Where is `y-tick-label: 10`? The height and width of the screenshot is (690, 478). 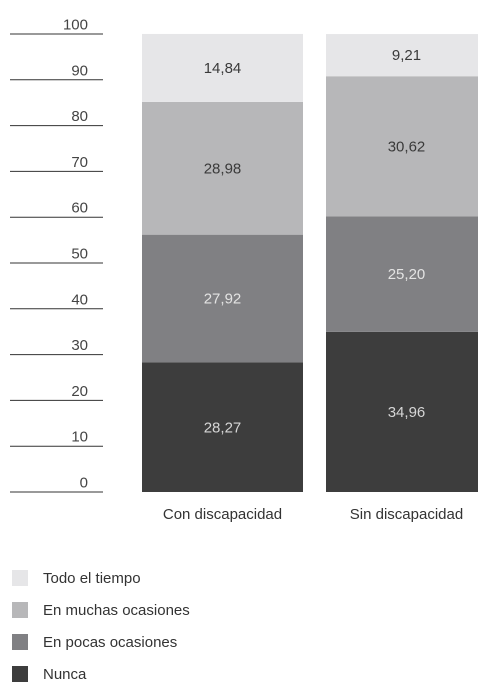 y-tick-label: 10 is located at coordinates (79, 437).